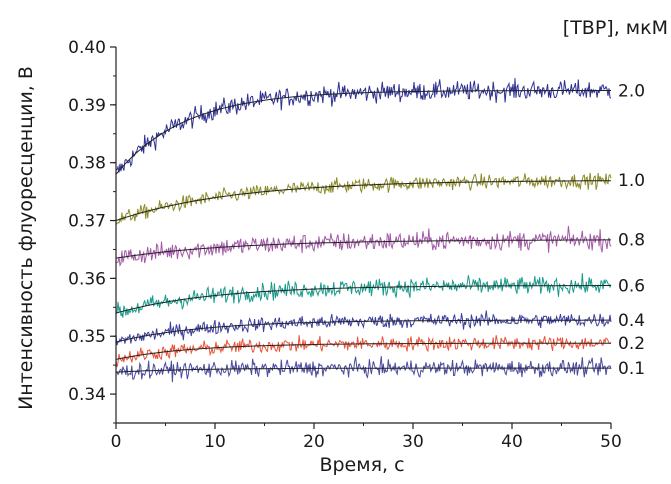  I want to click on series-1.0-line, so click(363, 199).